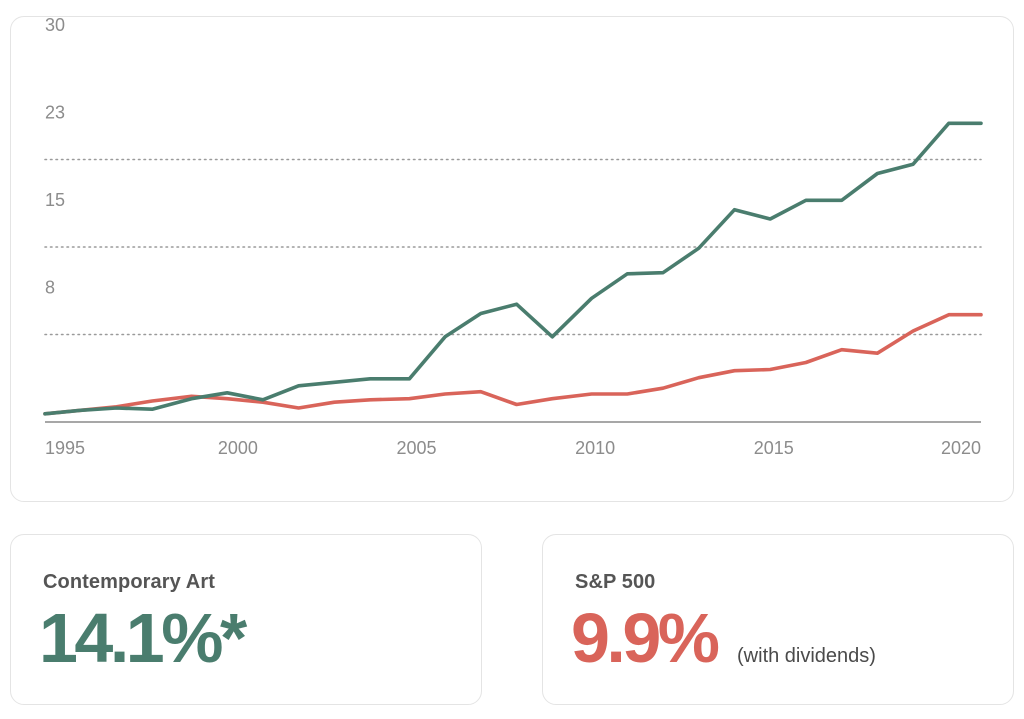 Image resolution: width=1024 pixels, height=719 pixels. Describe the element at coordinates (129, 582) in the screenshot. I see `stat-label: Contemporary Art` at that location.